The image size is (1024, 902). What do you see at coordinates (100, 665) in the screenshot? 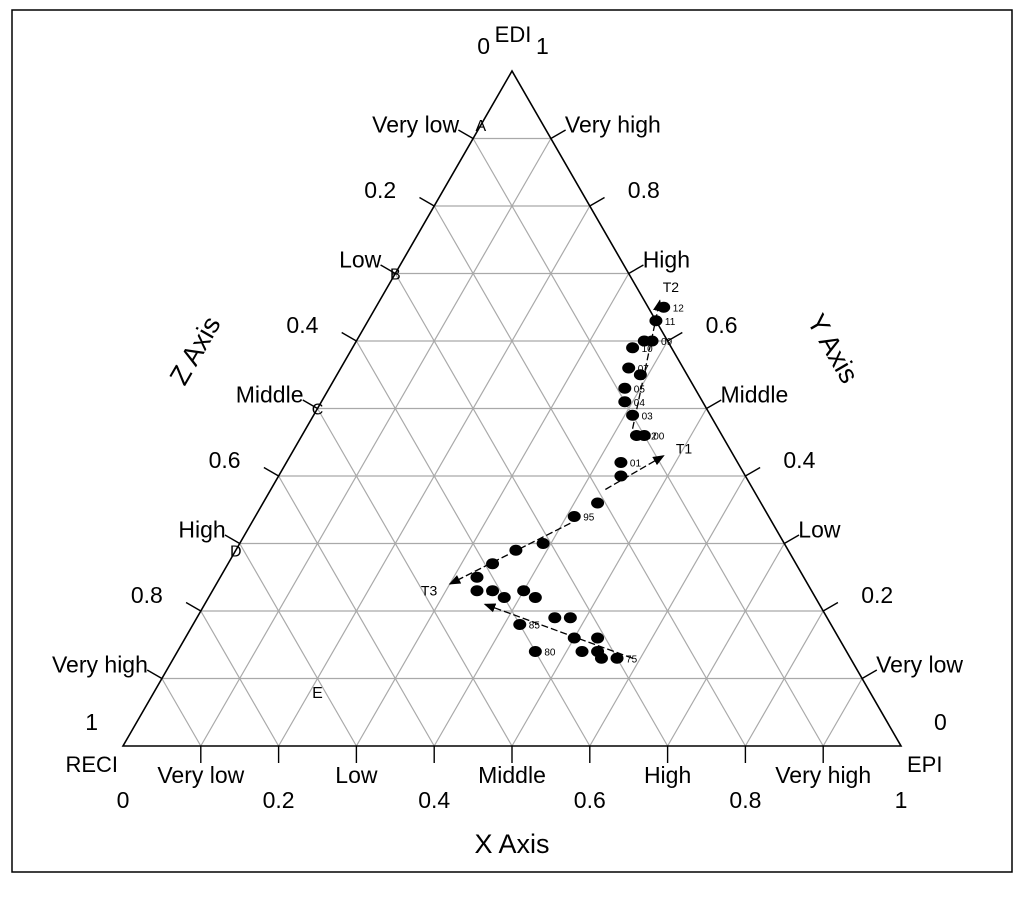
I see `z-level-label: Very high` at bounding box center [100, 665].